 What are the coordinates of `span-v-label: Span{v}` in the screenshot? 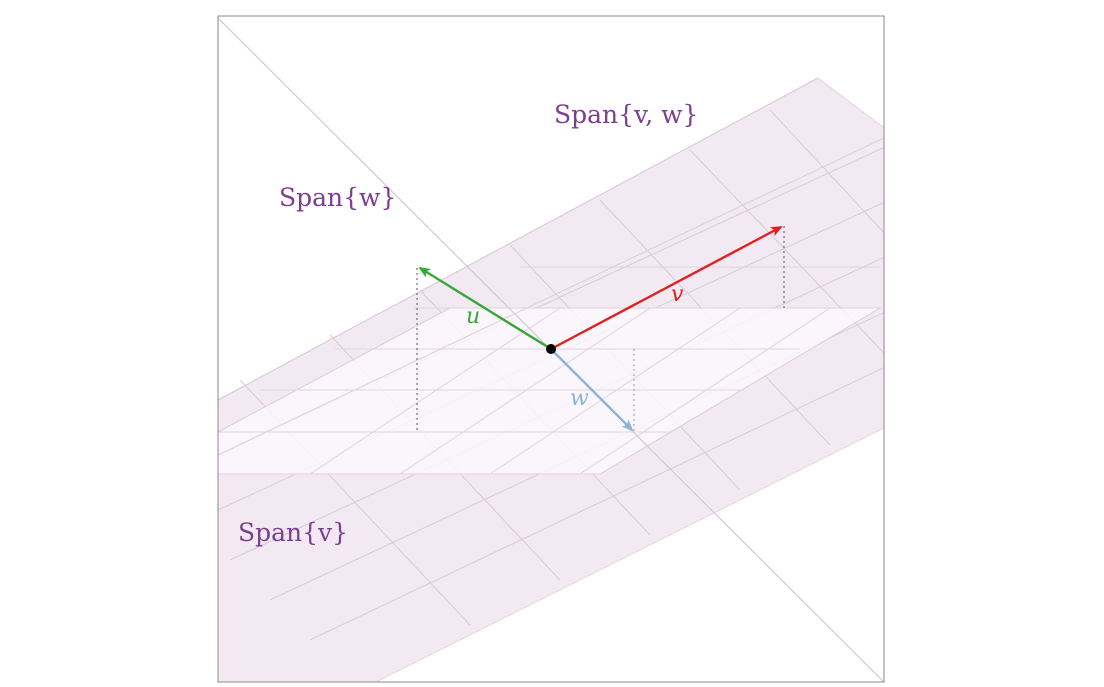 It's located at (293, 532).